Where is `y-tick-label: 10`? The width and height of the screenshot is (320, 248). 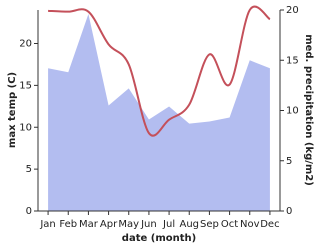
y-tick-label: 10 is located at coordinates (25, 127).